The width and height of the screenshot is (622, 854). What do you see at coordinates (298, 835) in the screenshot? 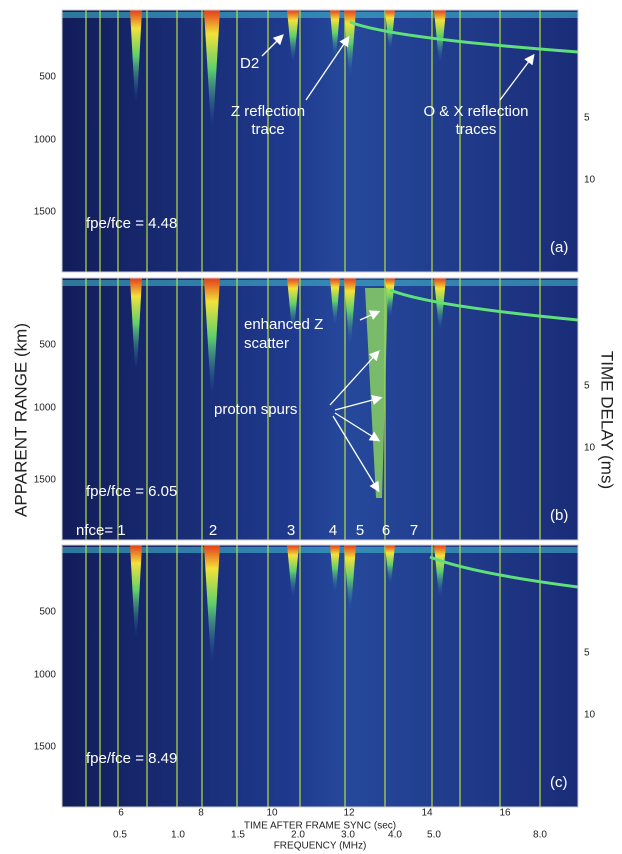
I see `freq-tick-label: 2.0` at bounding box center [298, 835].